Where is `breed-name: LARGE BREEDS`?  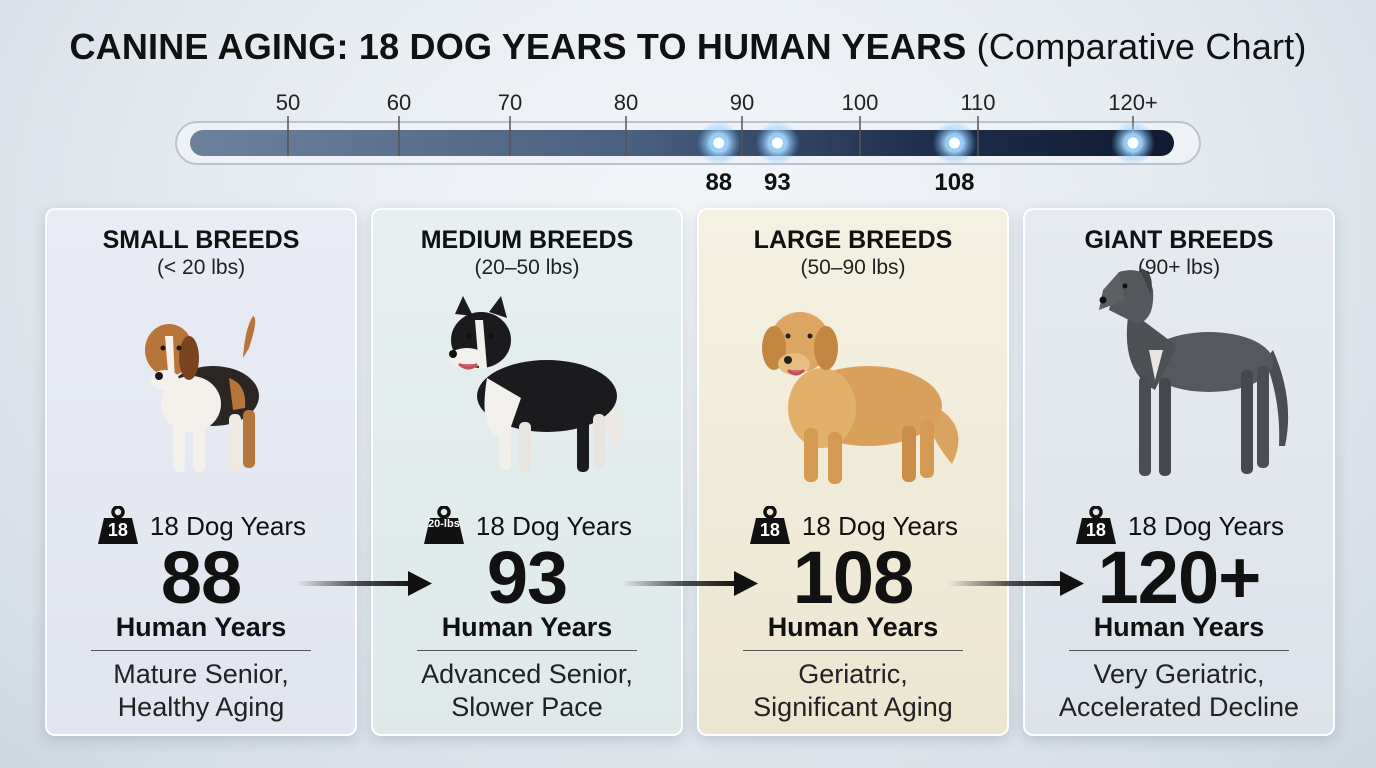
breed-name: LARGE BREEDS is located at coordinates (853, 240).